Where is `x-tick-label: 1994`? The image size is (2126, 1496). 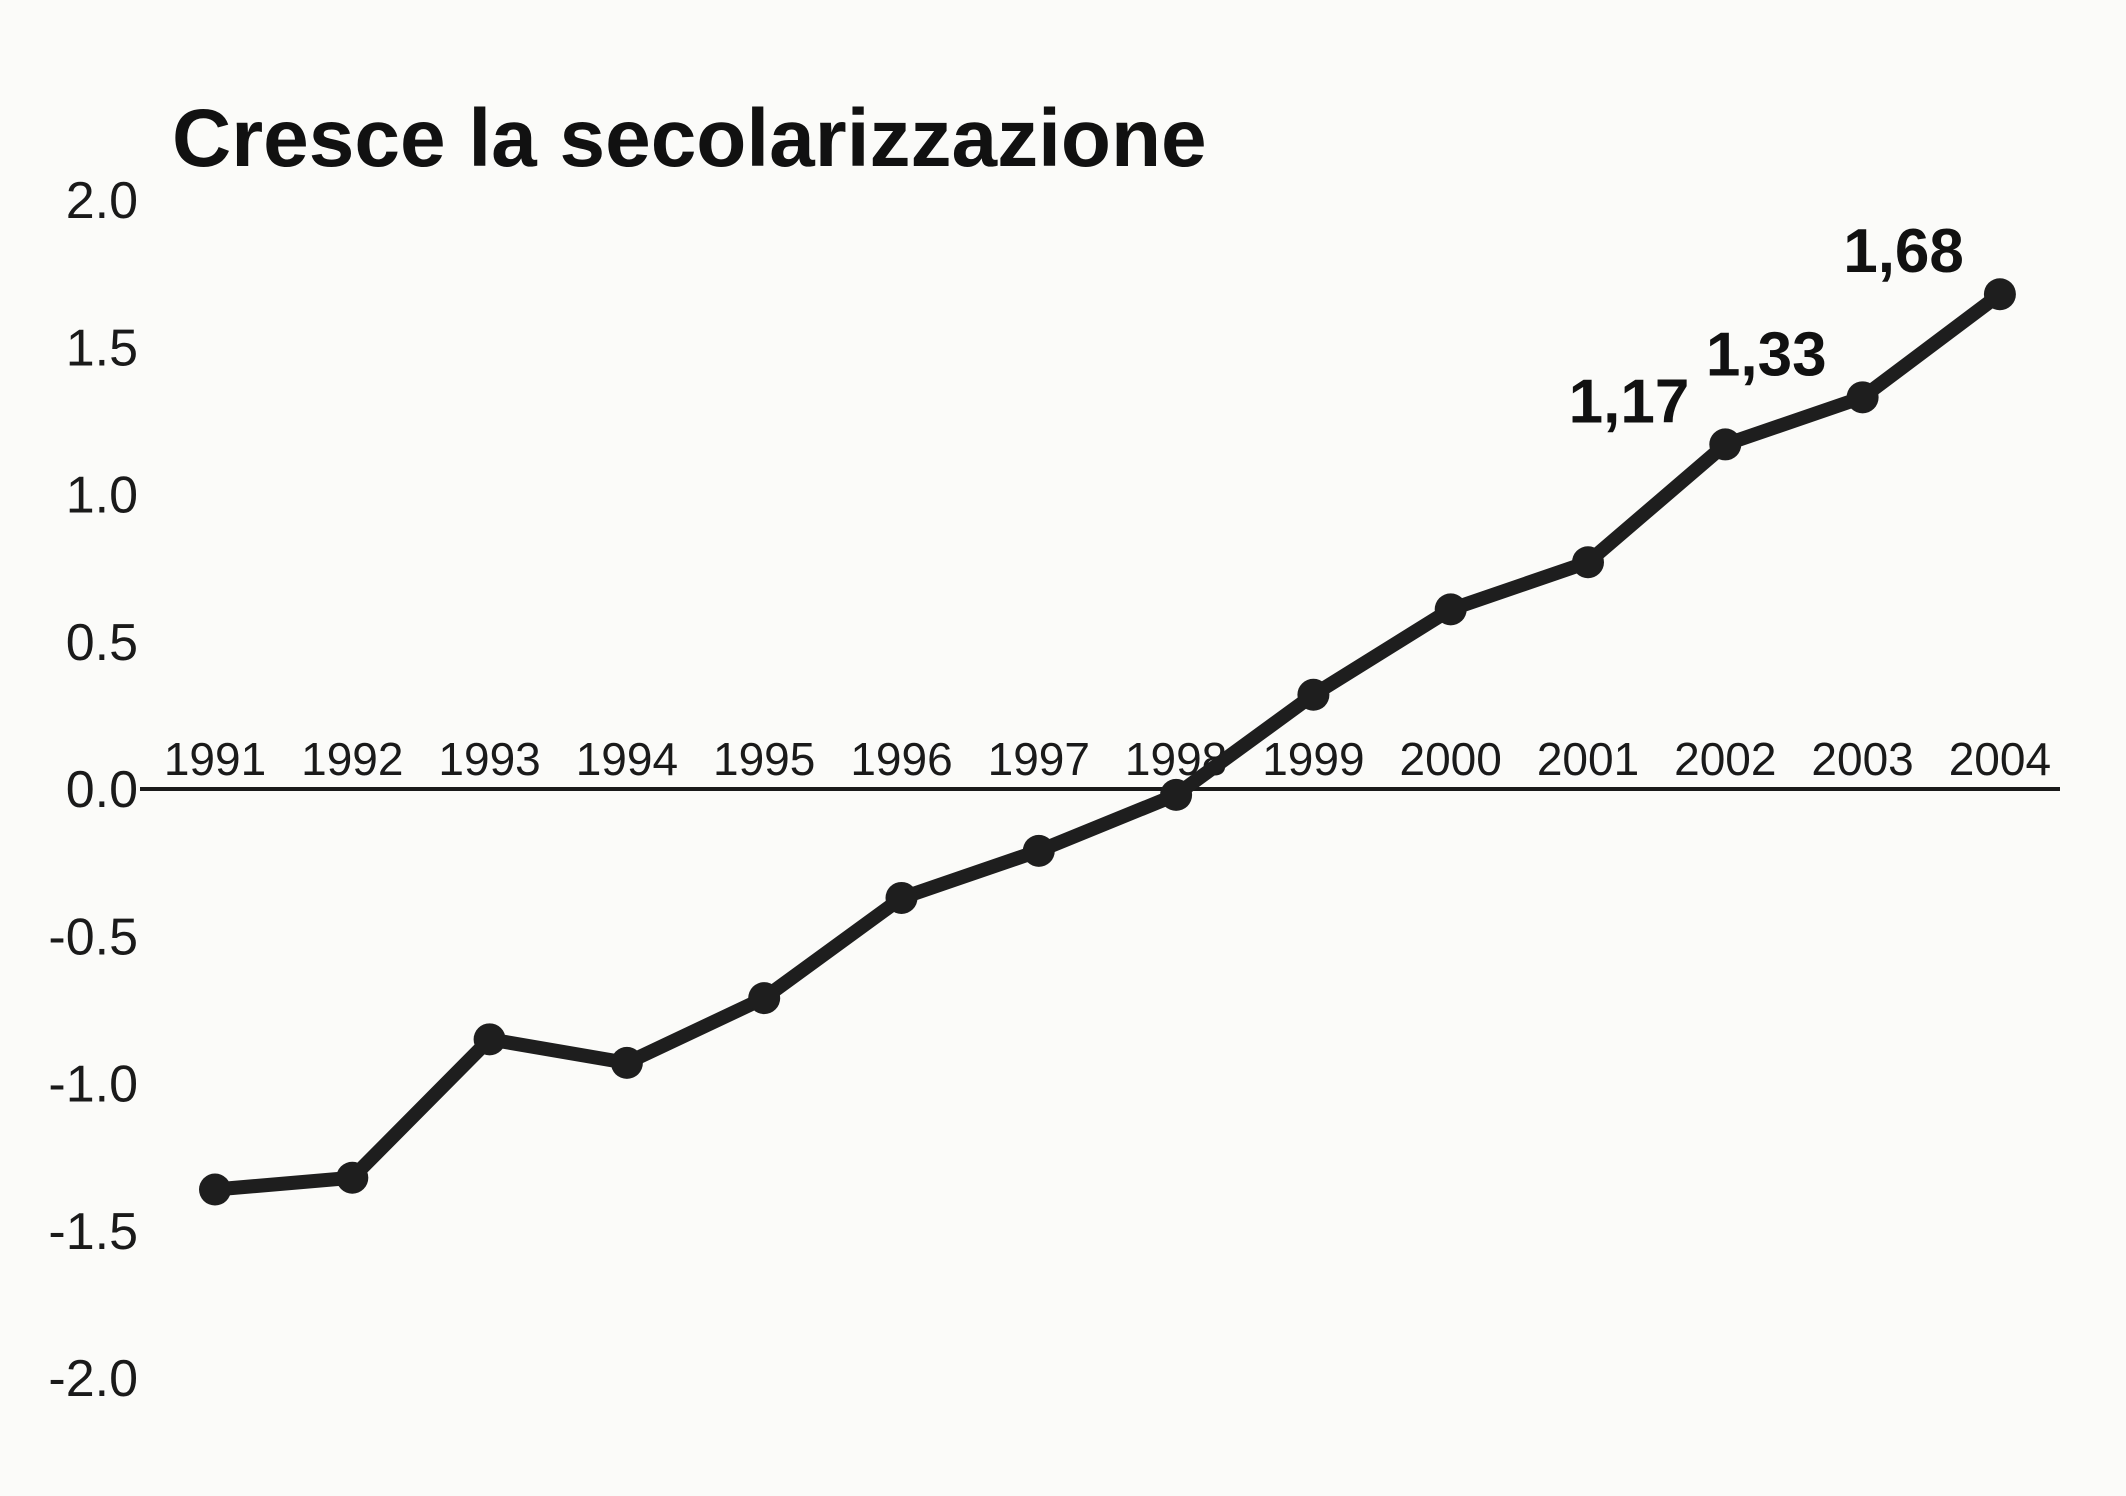
x-tick-label: 1994 is located at coordinates (627, 759).